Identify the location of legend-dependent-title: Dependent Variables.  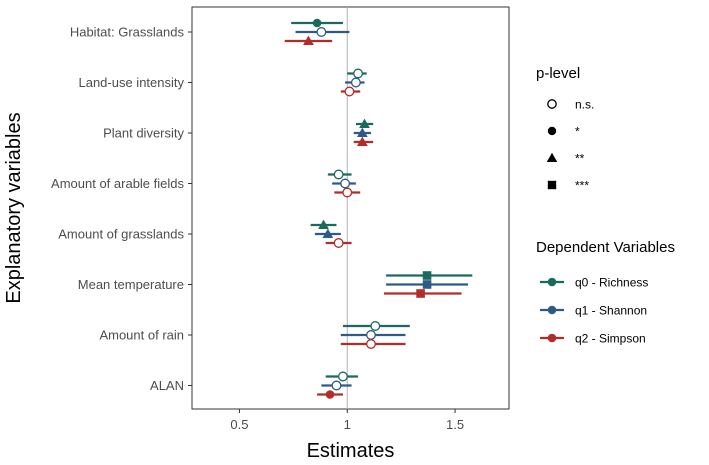
(605, 247).